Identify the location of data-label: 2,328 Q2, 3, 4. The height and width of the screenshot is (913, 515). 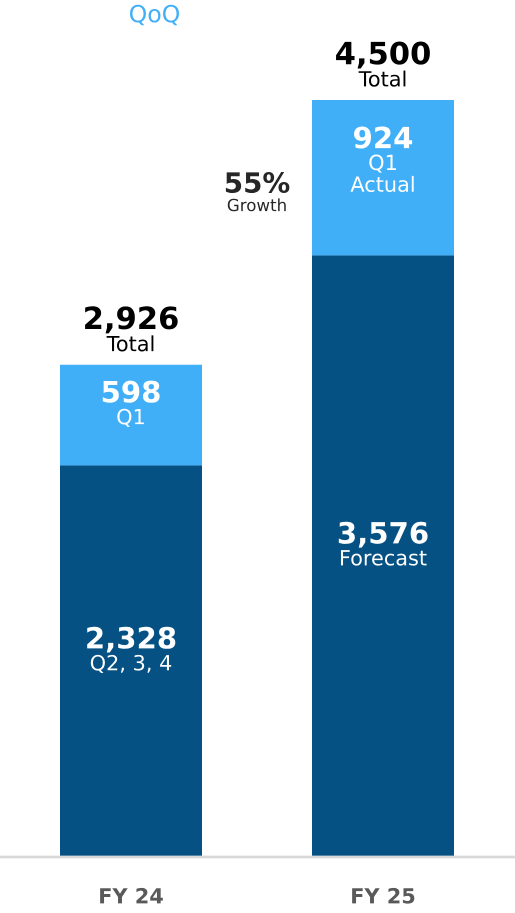
(131, 649).